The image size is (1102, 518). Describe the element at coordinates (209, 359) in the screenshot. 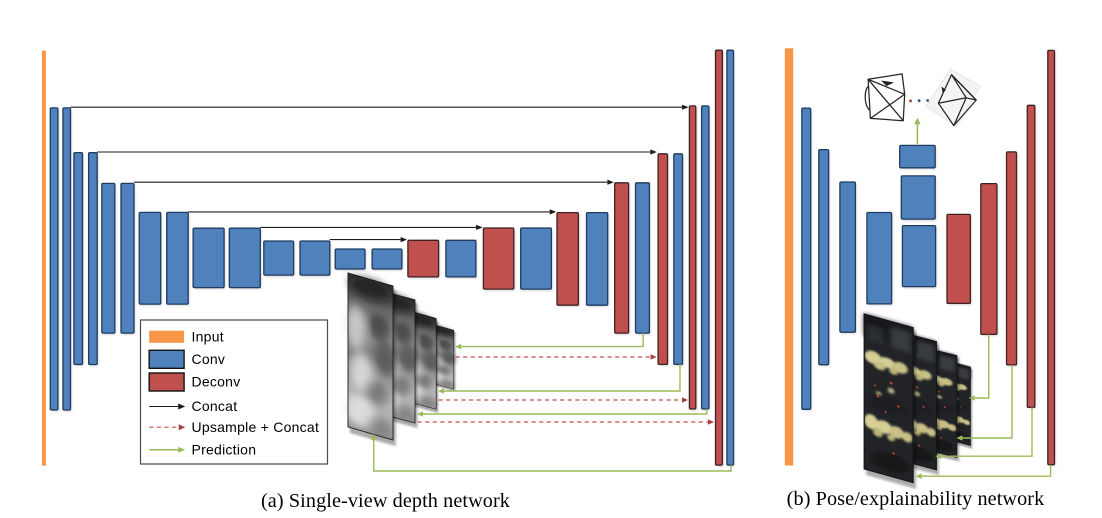

I see `svg-text: Conv` at that location.